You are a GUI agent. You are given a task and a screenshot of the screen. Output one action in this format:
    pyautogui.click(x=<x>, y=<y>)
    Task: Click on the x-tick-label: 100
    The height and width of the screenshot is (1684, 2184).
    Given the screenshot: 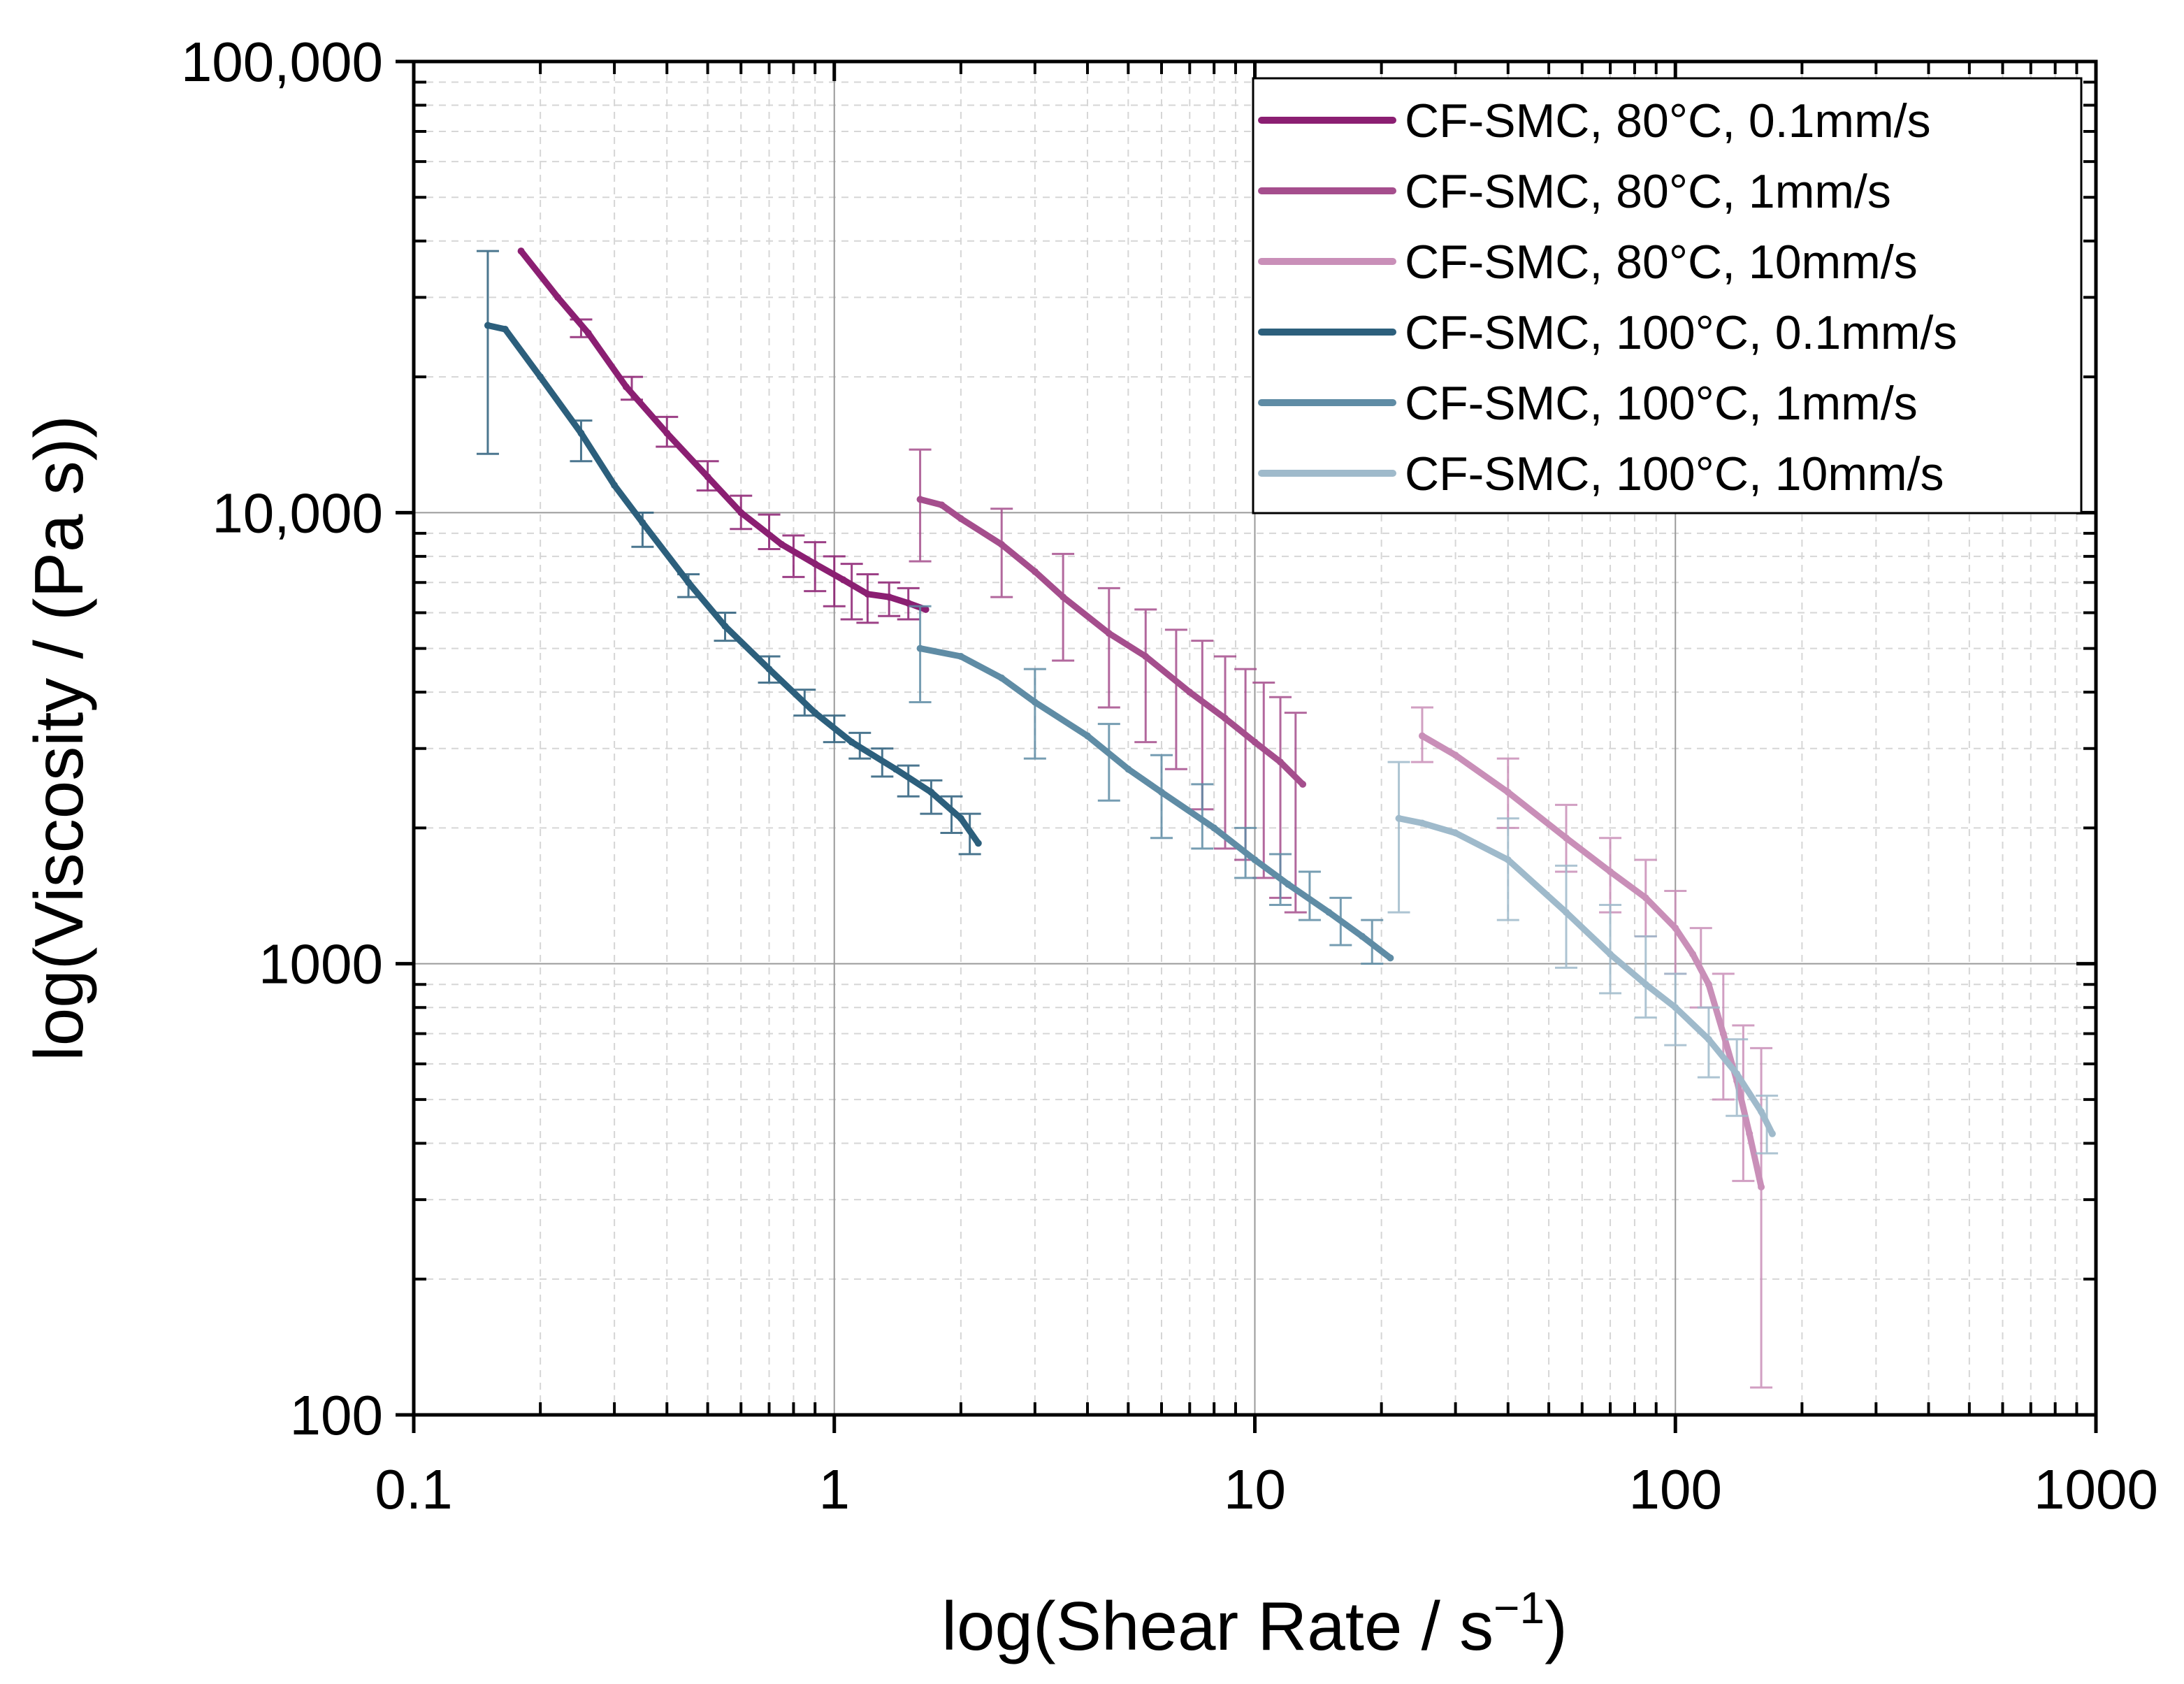 What is the action you would take?
    pyautogui.click(x=1675, y=1489)
    